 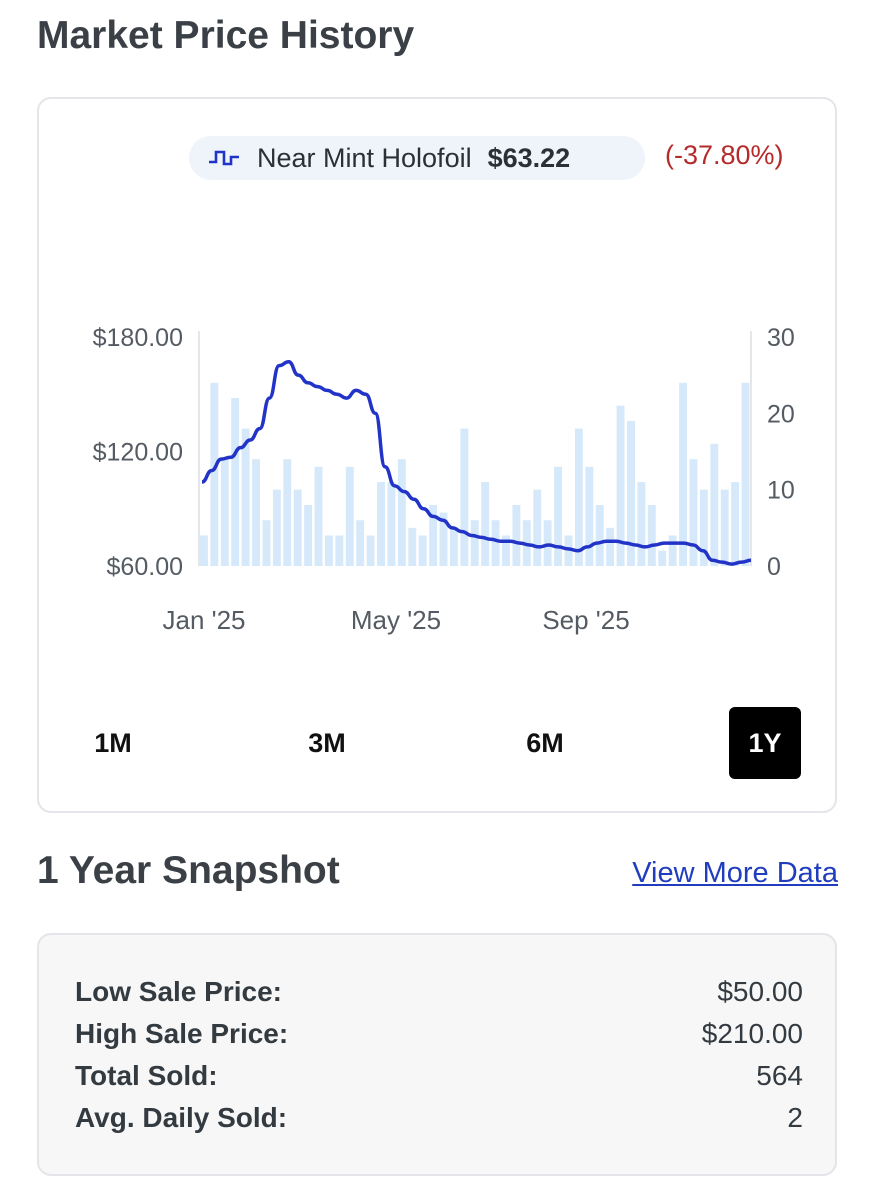 I want to click on price-line, so click(x=476, y=463).